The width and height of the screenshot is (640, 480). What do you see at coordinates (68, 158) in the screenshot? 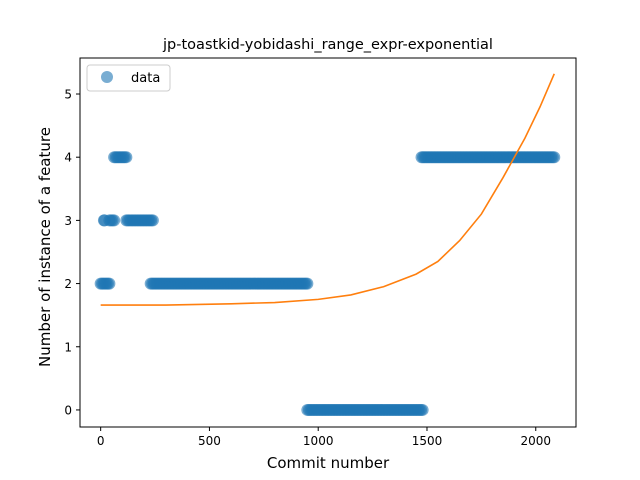
I see `y-tick-label: 4` at bounding box center [68, 158].